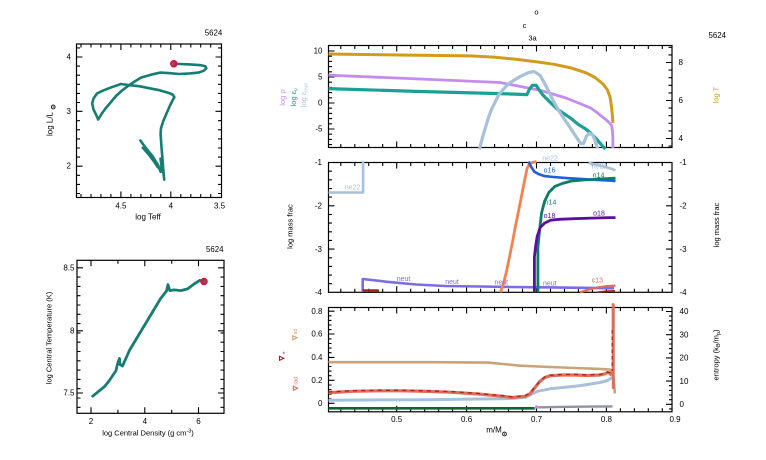 The image size is (766, 460). What do you see at coordinates (525, 25) in the screenshot?
I see `svg-text: c` at bounding box center [525, 25].